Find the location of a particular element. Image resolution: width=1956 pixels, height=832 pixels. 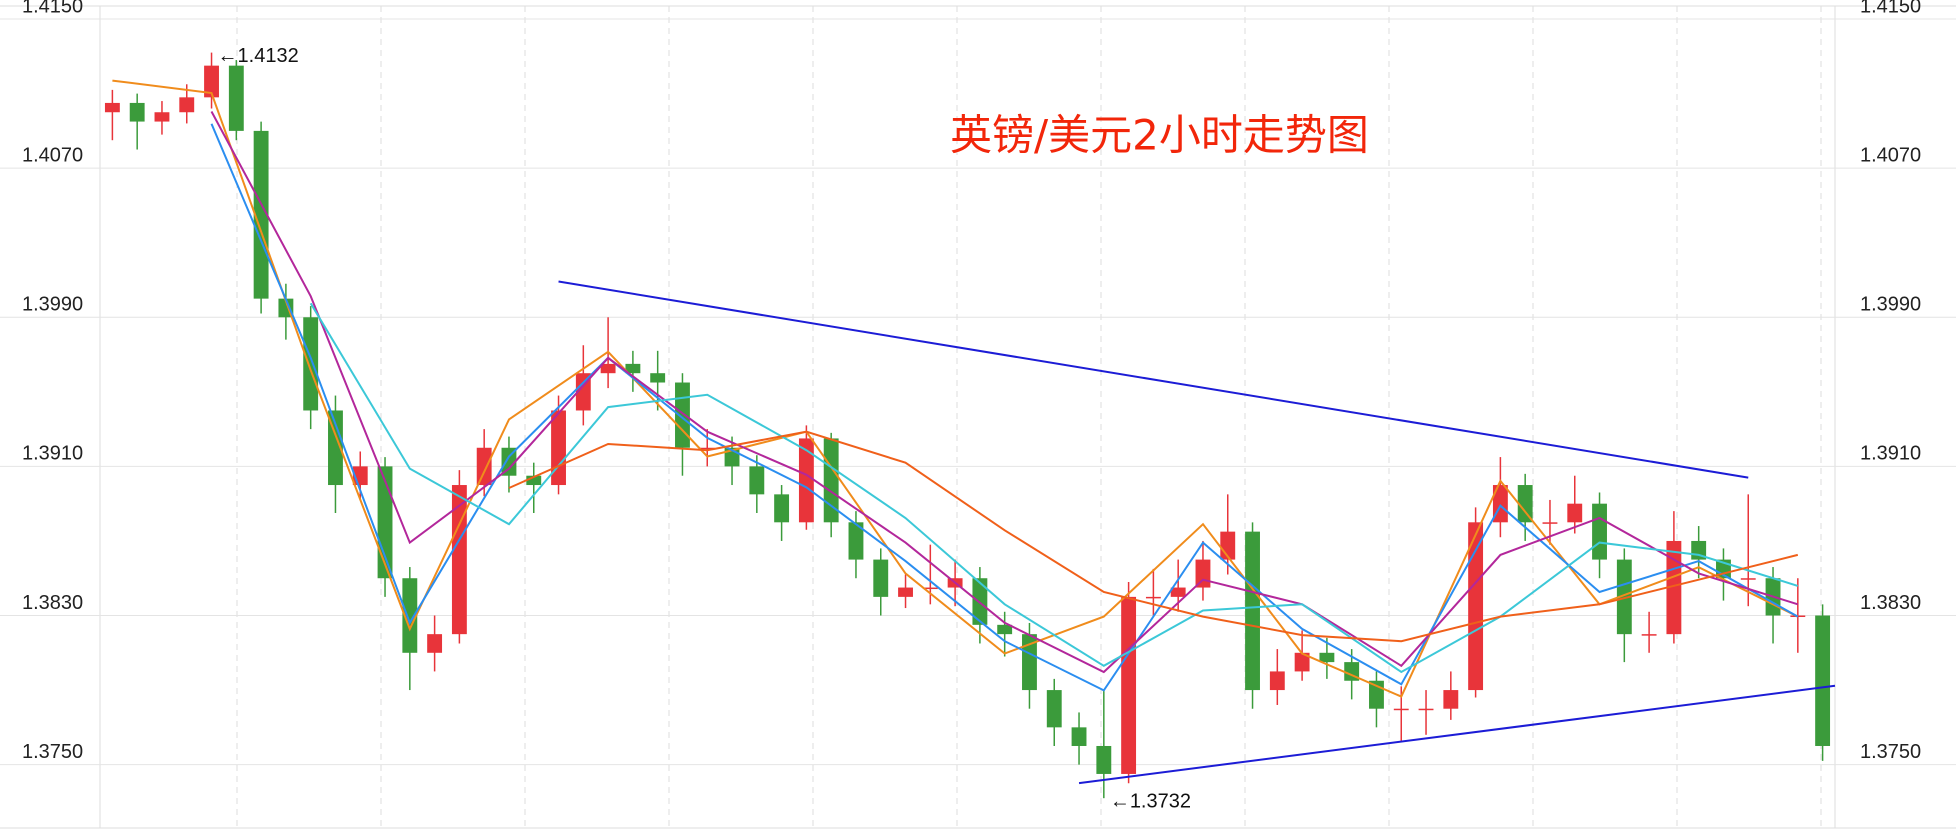

high-annotation: ←1.4132 is located at coordinates (258, 56).